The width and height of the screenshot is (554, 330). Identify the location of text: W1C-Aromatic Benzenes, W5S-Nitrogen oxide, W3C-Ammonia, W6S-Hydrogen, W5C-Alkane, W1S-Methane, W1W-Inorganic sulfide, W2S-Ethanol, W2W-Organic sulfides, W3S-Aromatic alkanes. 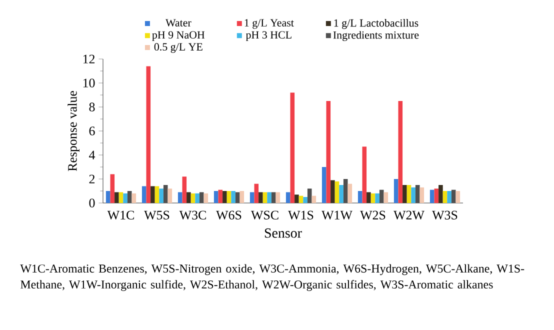
(272, 278).